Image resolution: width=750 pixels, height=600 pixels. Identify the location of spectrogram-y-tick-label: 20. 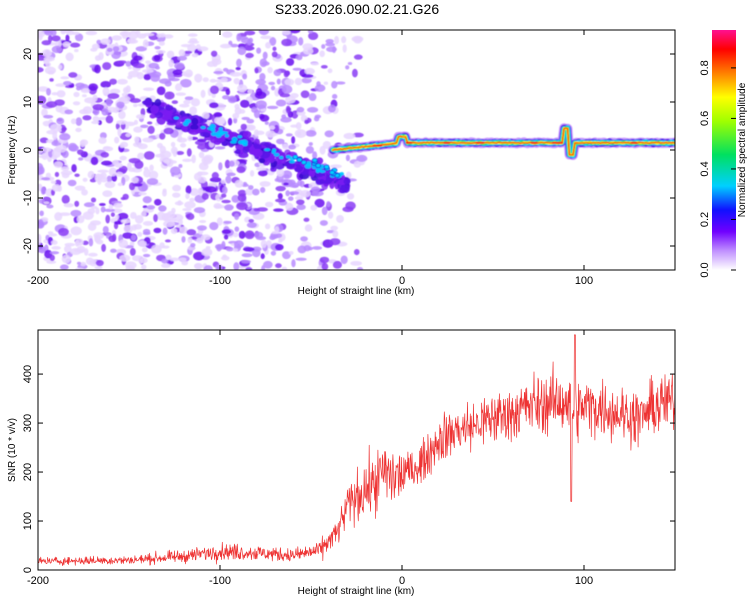
(28, 54).